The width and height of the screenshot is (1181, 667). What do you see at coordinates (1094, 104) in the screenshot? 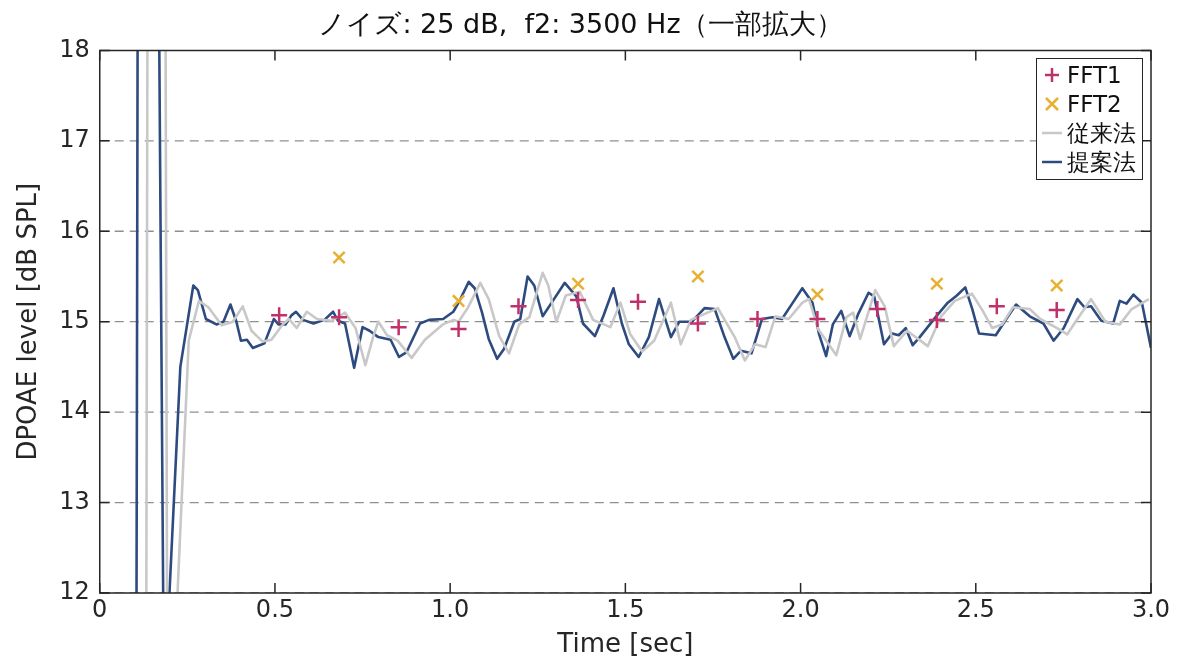
I see `legend-label: FFT2` at bounding box center [1094, 104].